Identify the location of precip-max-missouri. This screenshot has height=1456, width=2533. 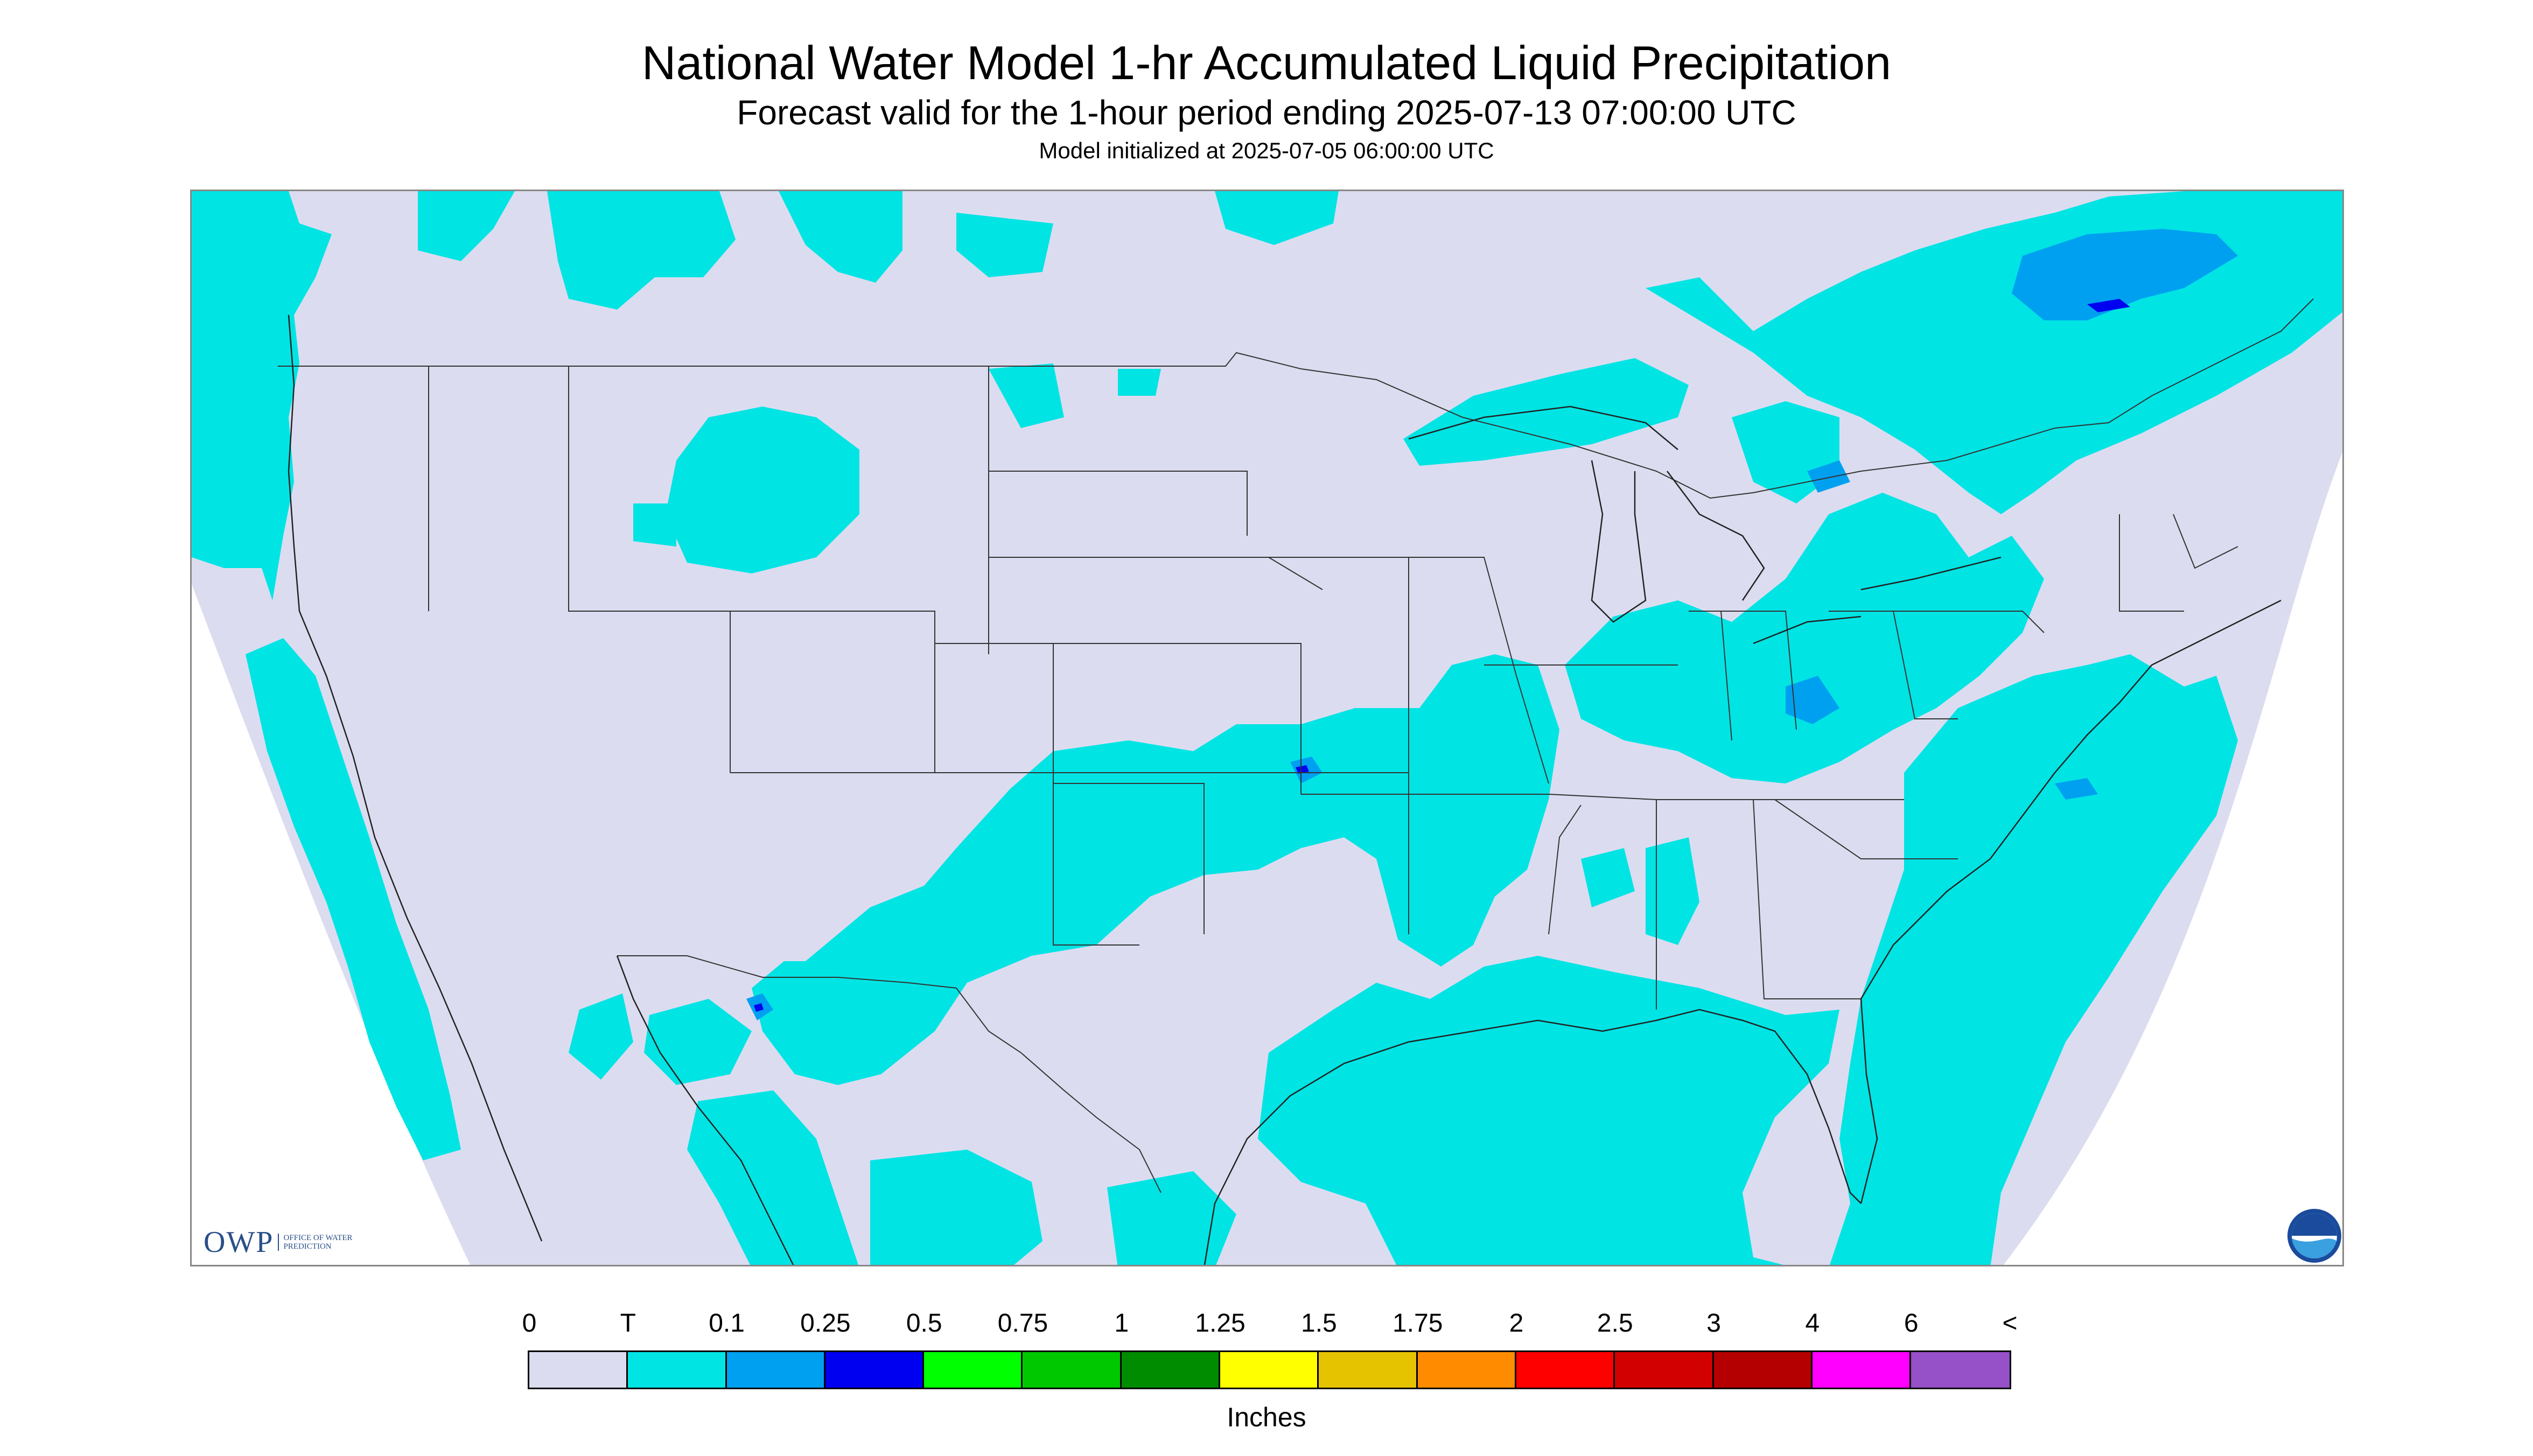
(1302, 769).